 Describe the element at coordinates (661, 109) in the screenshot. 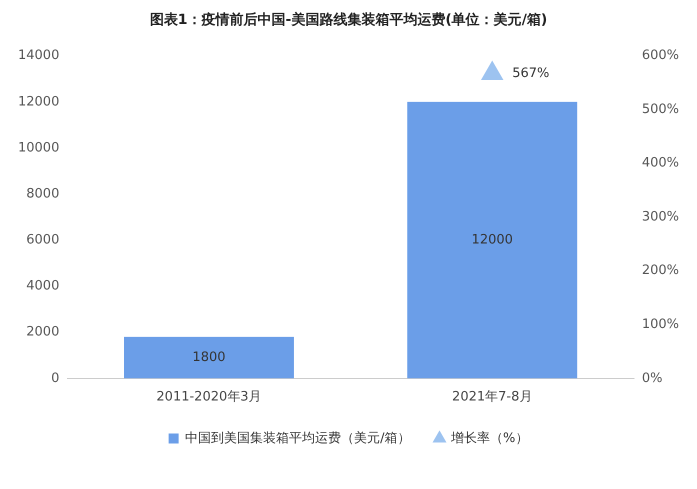

I see `y2-tick-label: 500%` at that location.